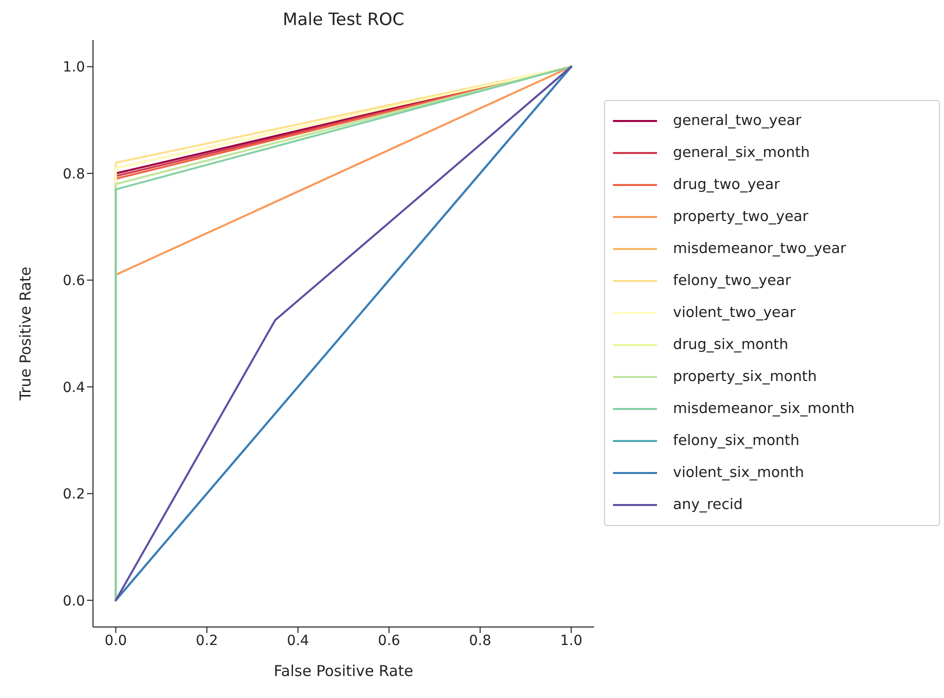 The height and width of the screenshot is (698, 944). Describe the element at coordinates (741, 153) in the screenshot. I see `legend-label: general_six_month` at that location.